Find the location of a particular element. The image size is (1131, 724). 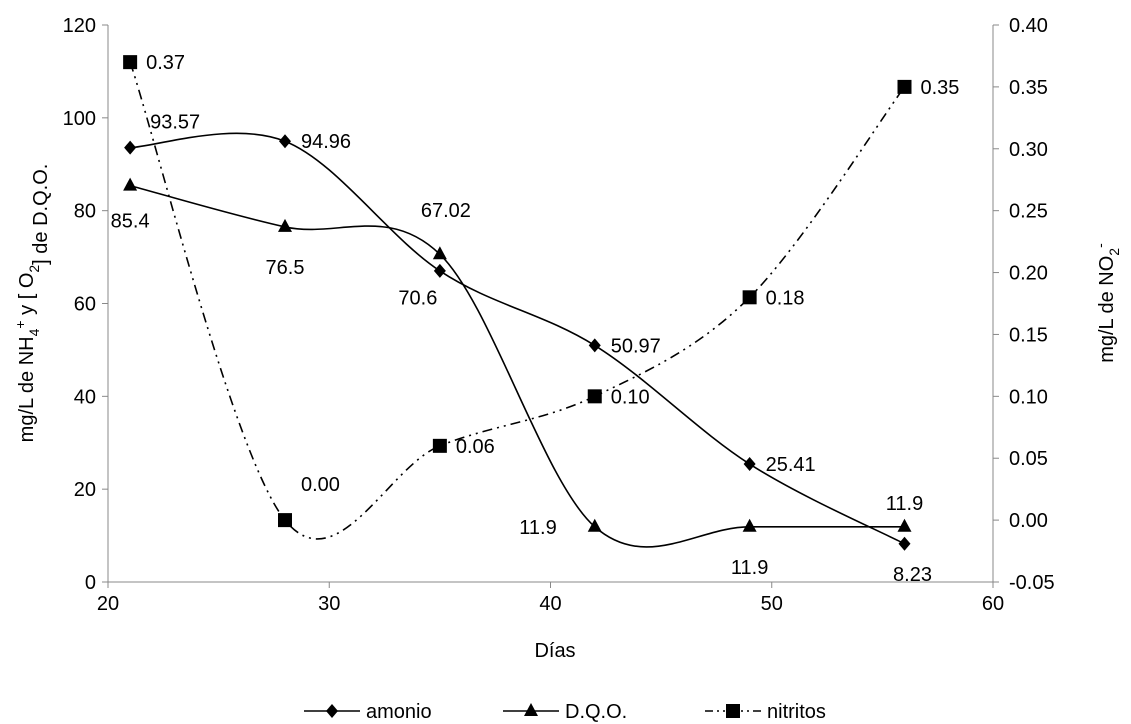

x-tick-label: 60 is located at coordinates (993, 604).